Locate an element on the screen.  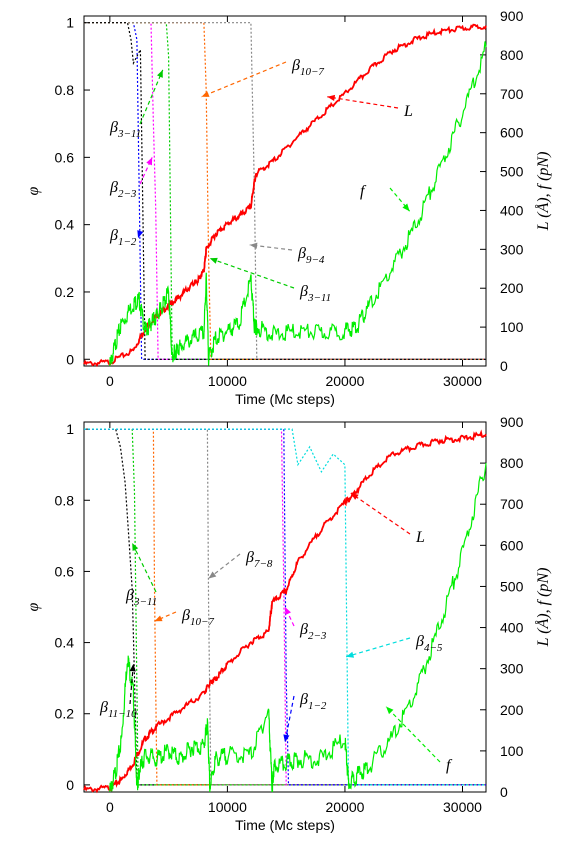
annotation-label: β4−5 is located at coordinates (429, 643).